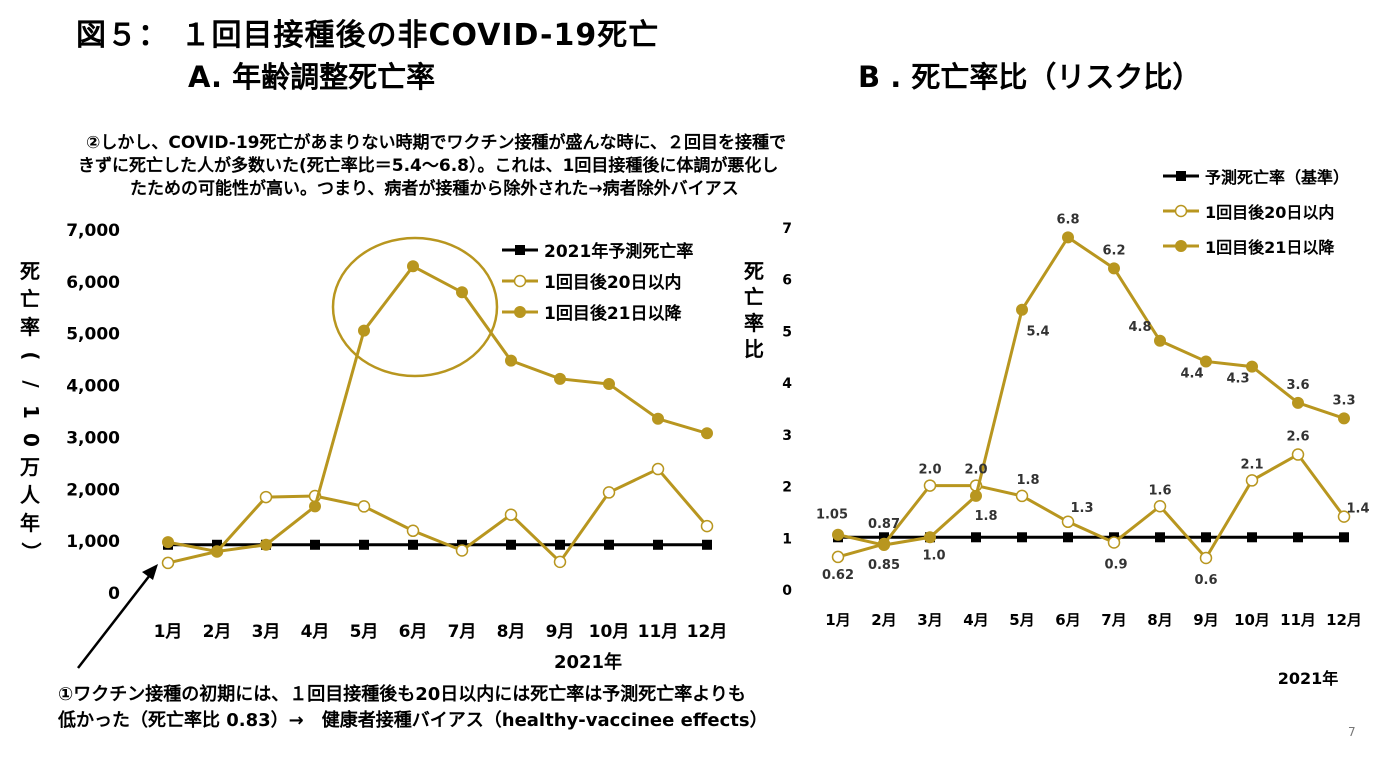 The width and height of the screenshot is (1387, 757). What do you see at coordinates (29, 467) in the screenshot?
I see `y-axis-title-char: 万` at bounding box center [29, 467].